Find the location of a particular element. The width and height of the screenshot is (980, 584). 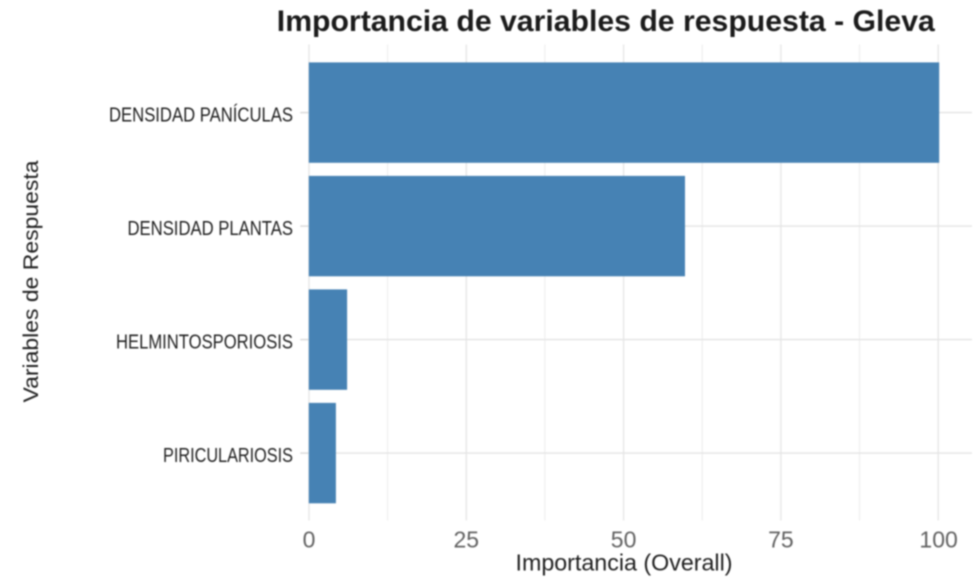

svg-text: 75 is located at coordinates (781, 540).